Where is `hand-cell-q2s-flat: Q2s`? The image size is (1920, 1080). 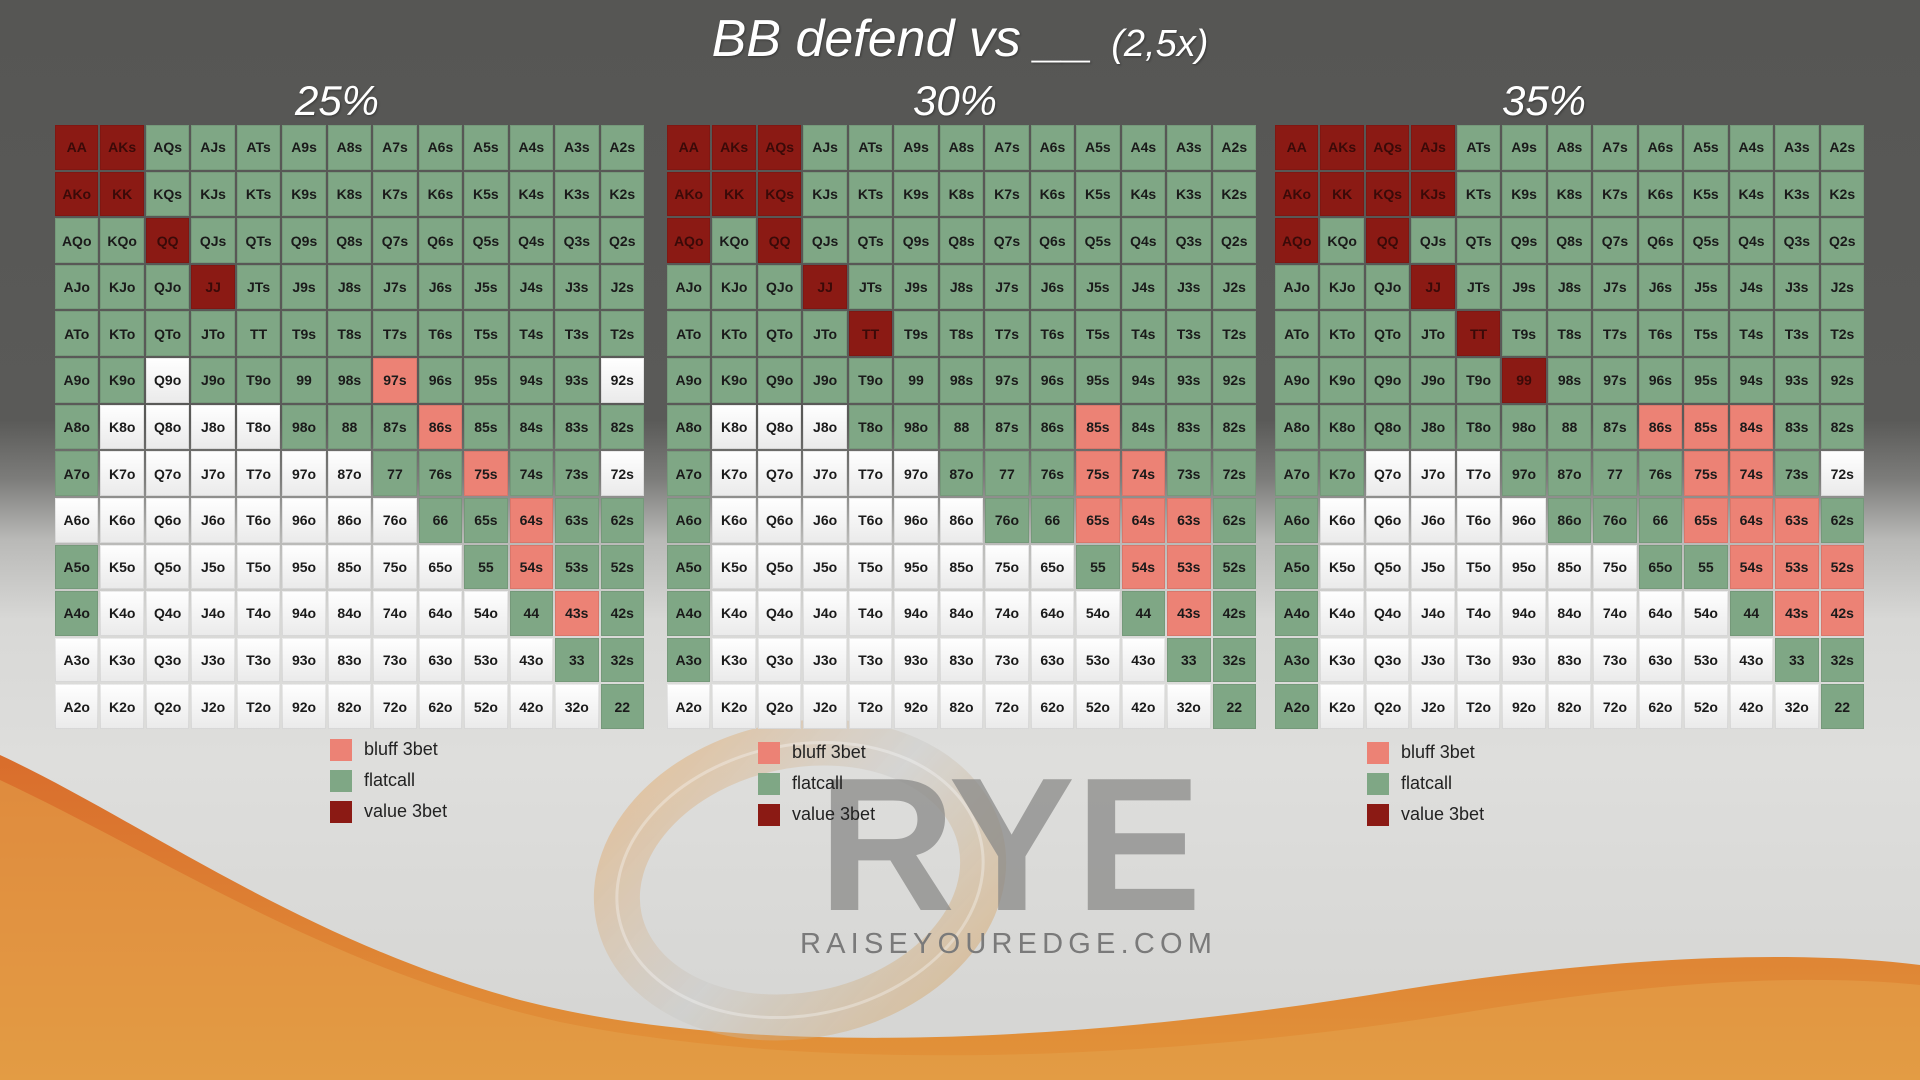
hand-cell-q2s-flat: Q2s is located at coordinates (1842, 240).